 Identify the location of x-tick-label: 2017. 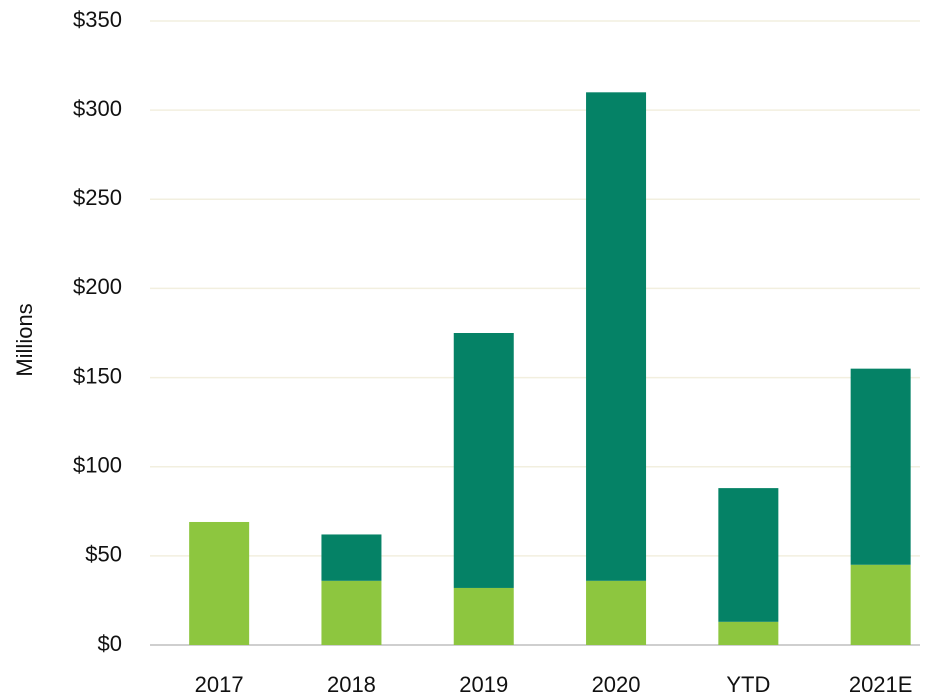
(219, 684).